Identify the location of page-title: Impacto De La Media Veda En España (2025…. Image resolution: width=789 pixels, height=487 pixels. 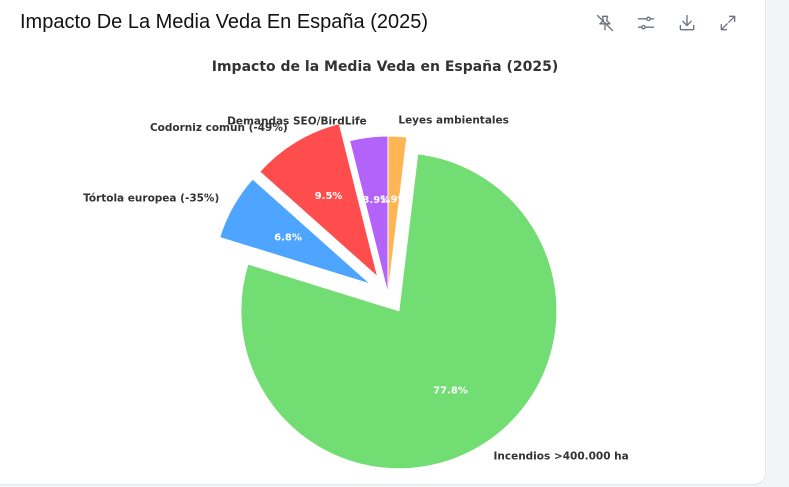
(224, 22).